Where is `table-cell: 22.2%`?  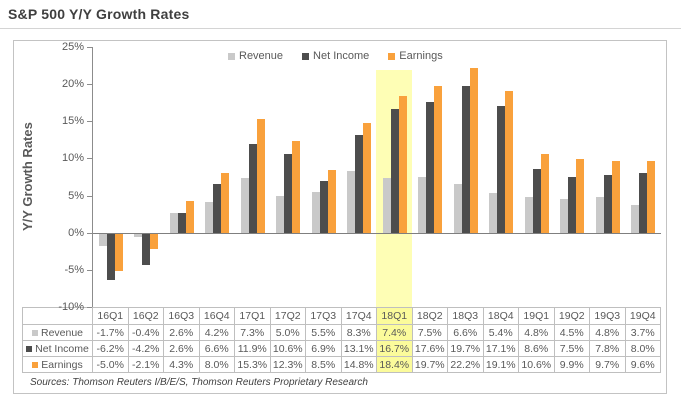 table-cell: 22.2% is located at coordinates (465, 364).